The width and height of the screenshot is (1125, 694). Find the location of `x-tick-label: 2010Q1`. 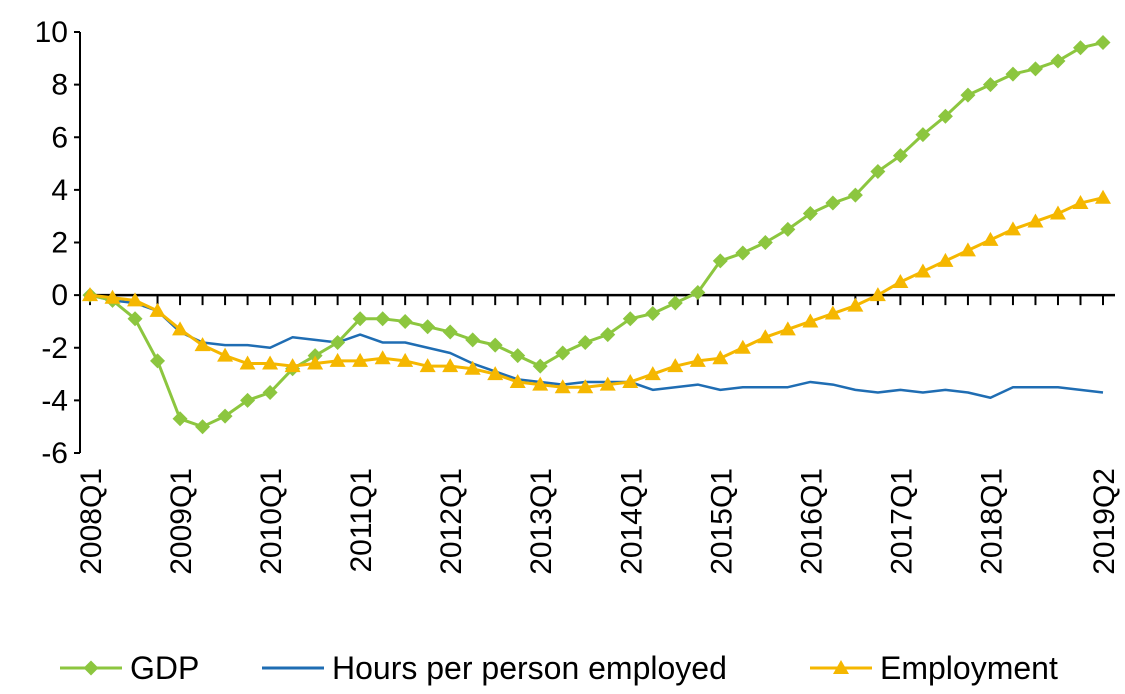

x-tick-label: 2010Q1 is located at coordinates (271, 521).